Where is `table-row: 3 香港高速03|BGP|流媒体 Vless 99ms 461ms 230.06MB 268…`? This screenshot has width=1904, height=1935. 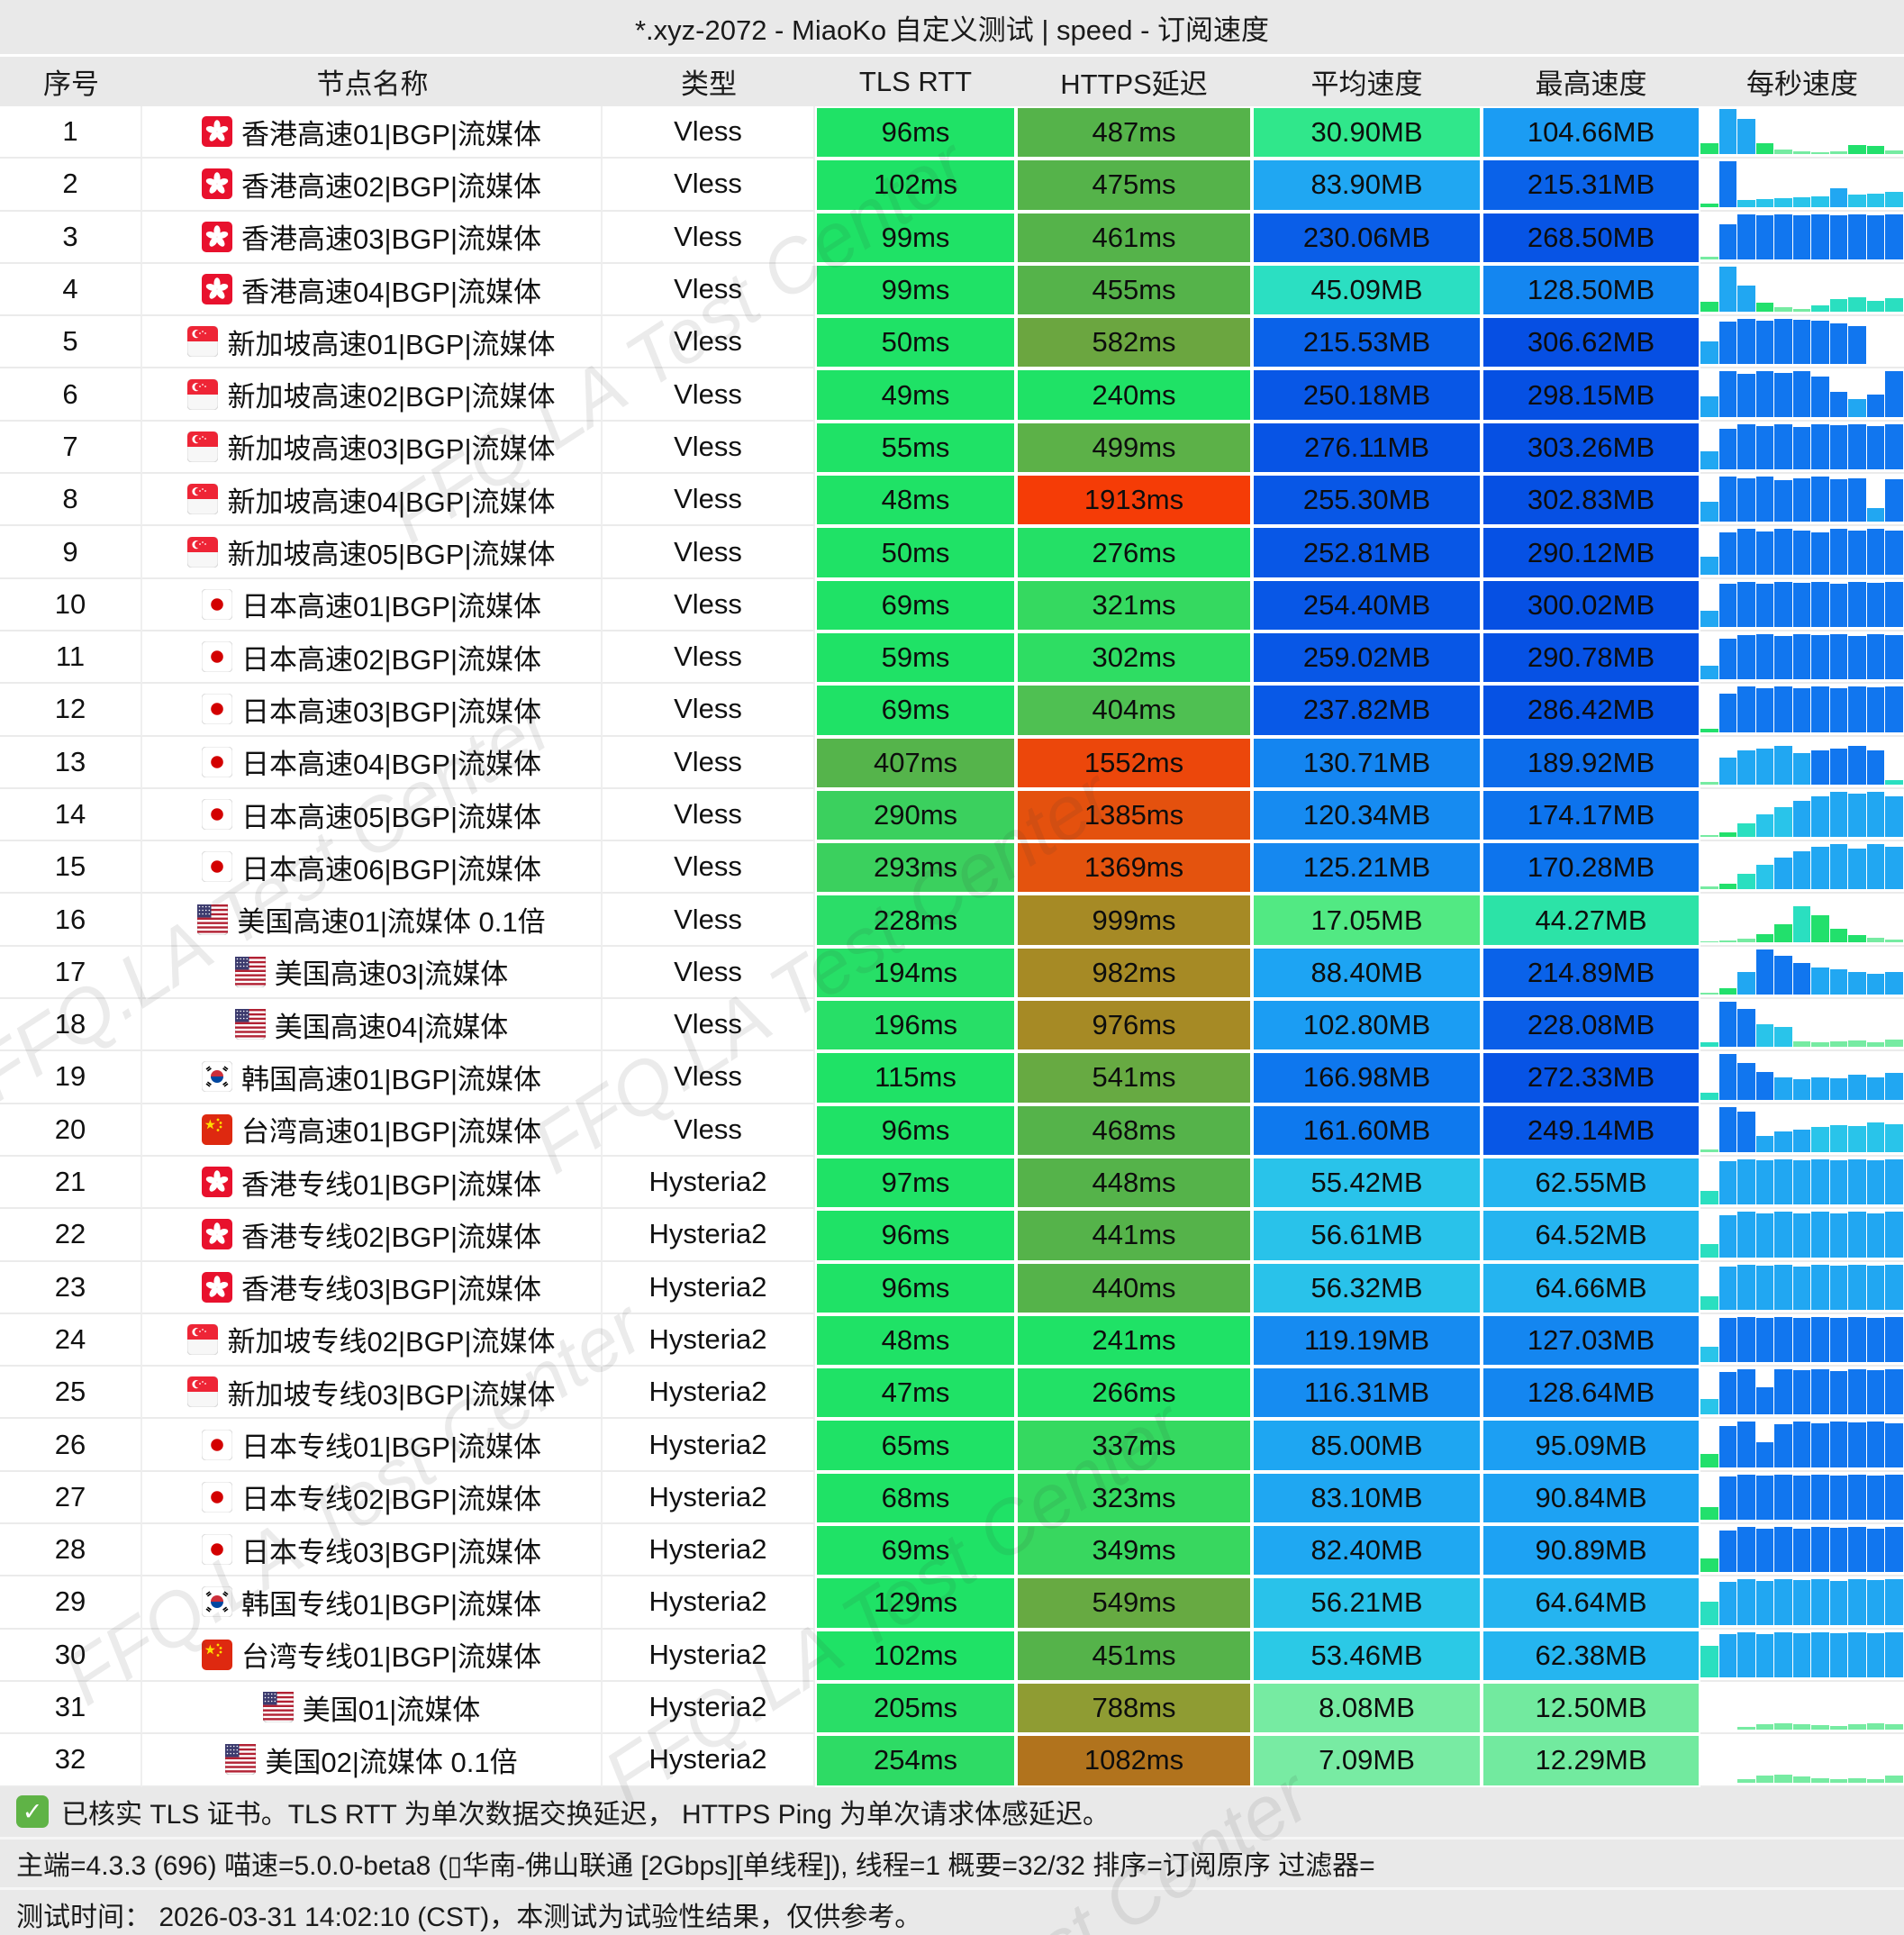
table-row: 3 香港高速03|BGP|流媒体 Vless 99ms 461ms 230.06MB 268… is located at coordinates (952, 237).